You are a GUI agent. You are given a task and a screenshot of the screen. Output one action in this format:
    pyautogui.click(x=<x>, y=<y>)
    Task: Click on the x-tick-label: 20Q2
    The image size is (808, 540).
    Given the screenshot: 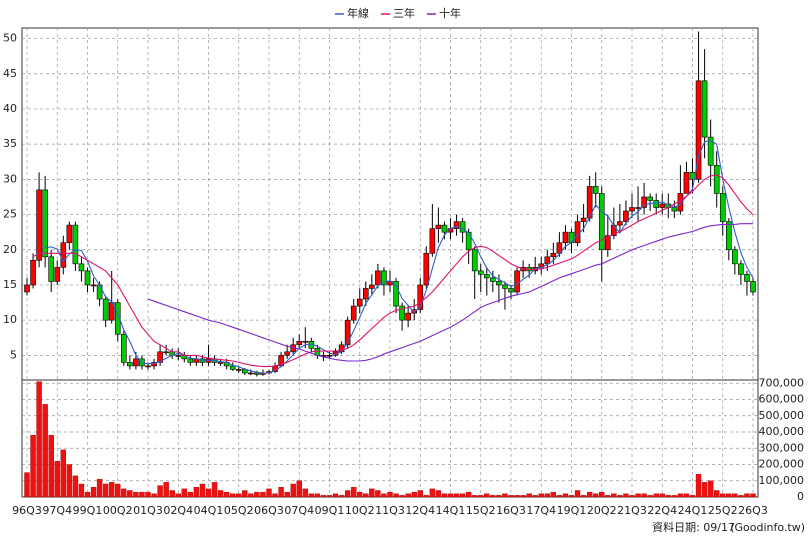 What is the action you would take?
    pyautogui.click(x=602, y=510)
    